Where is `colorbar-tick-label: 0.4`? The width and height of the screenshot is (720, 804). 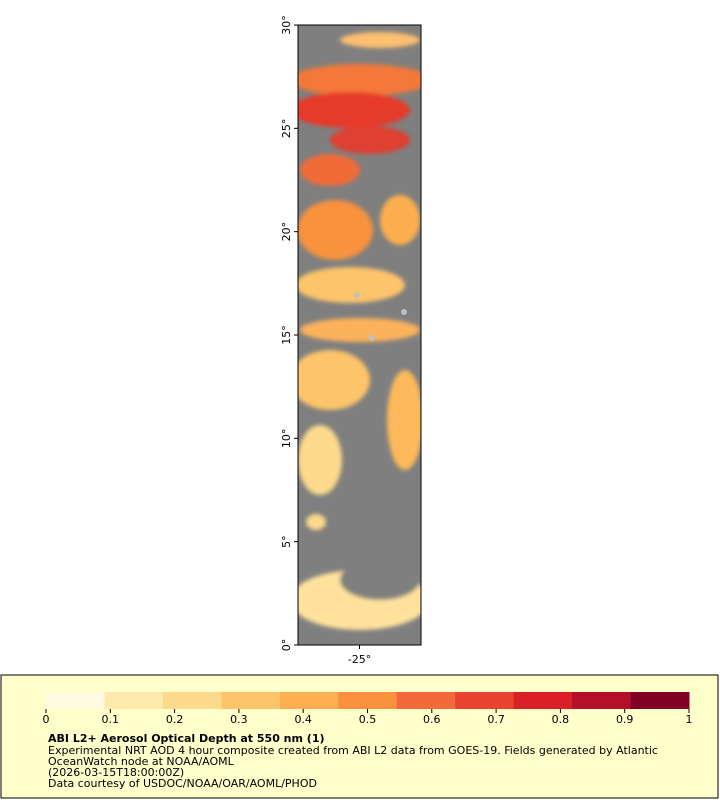 colorbar-tick-label: 0.4 is located at coordinates (303, 719).